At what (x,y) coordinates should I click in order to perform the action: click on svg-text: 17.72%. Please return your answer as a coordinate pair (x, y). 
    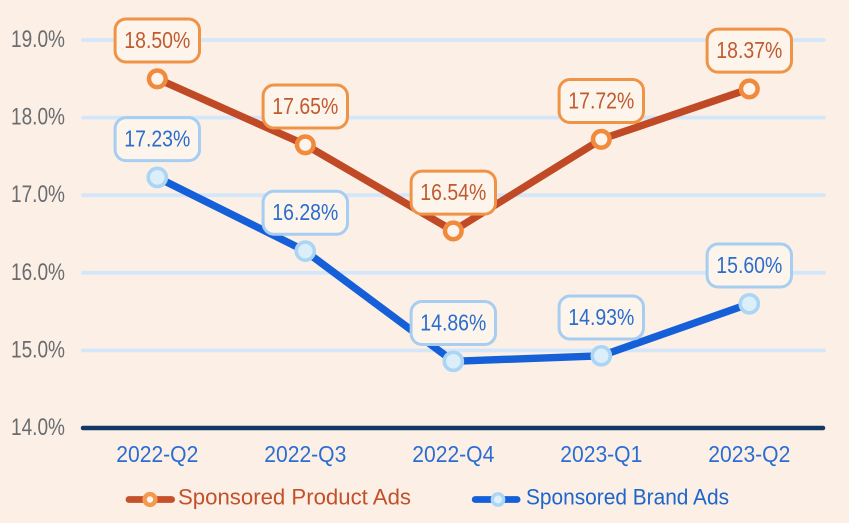
    Looking at the image, I should click on (601, 100).